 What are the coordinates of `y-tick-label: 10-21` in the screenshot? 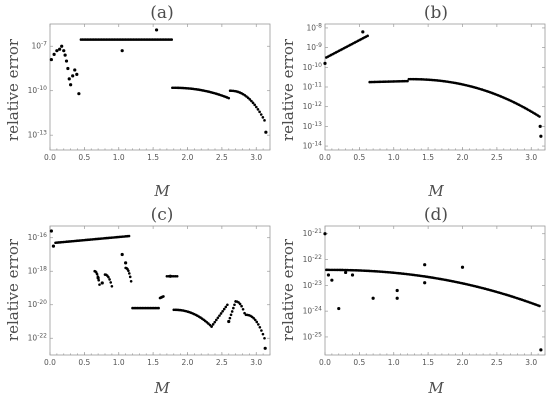 It's located at (313, 233).